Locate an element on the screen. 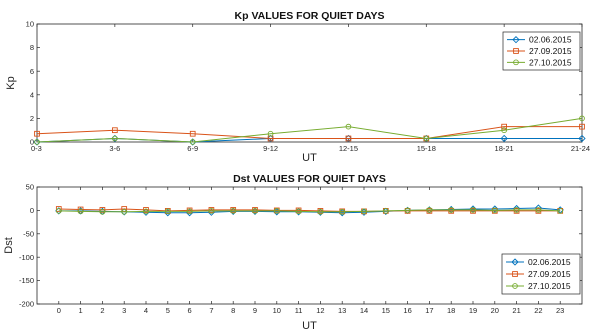  x-tick-label: 2 is located at coordinates (102, 310).